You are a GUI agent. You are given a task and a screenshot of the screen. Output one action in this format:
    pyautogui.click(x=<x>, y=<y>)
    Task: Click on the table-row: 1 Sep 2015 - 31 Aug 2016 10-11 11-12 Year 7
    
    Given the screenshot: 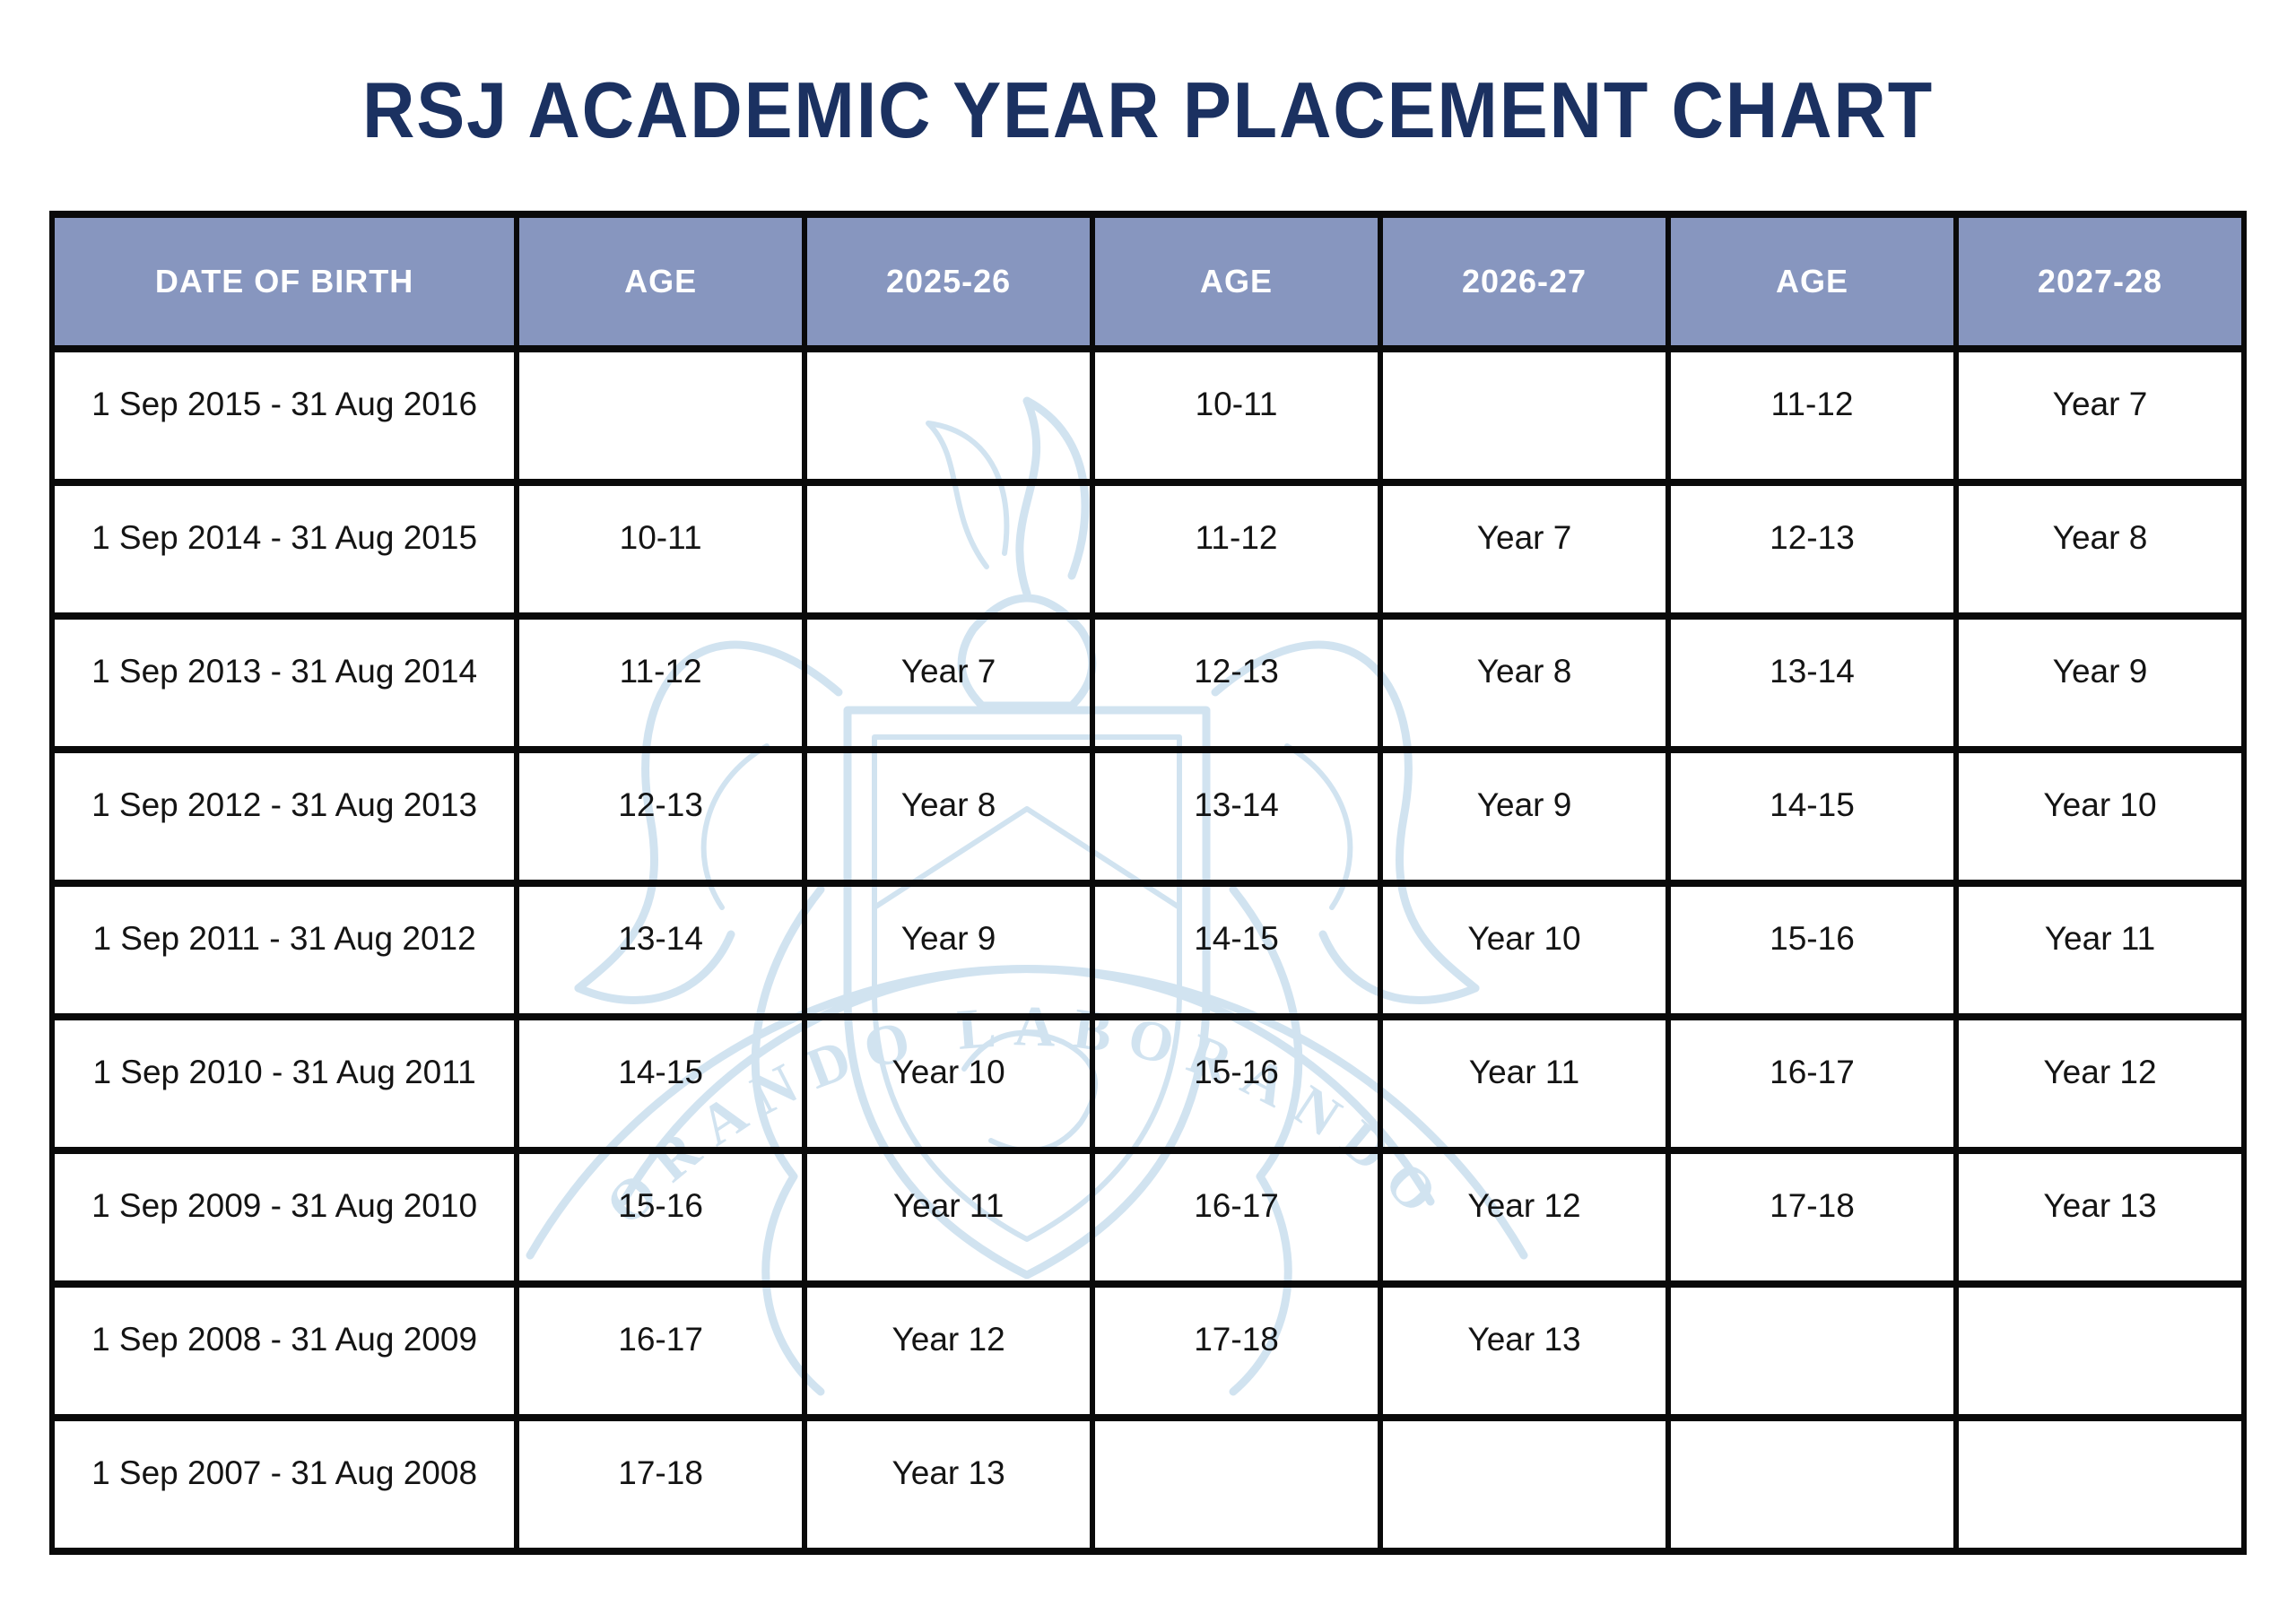 What is the action you would take?
    pyautogui.click(x=1148, y=415)
    